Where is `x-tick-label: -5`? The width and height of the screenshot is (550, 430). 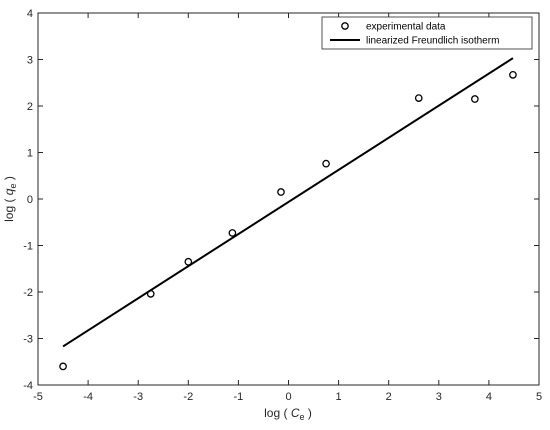
x-tick-label: -5 is located at coordinates (38, 397).